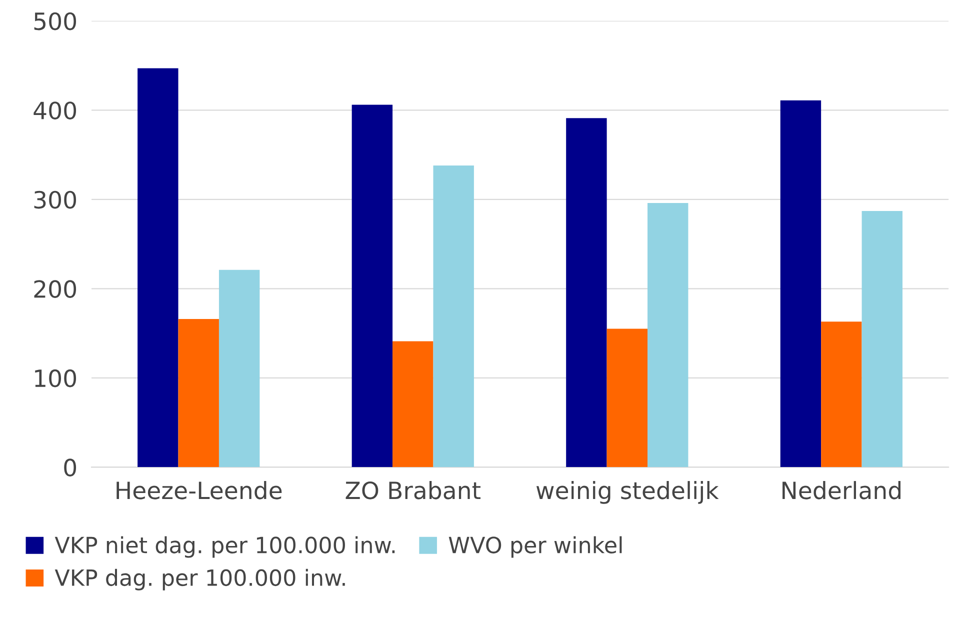 Image resolution: width=963 pixels, height=633 pixels. What do you see at coordinates (70, 467) in the screenshot?
I see `y-tick-label: 0` at bounding box center [70, 467].